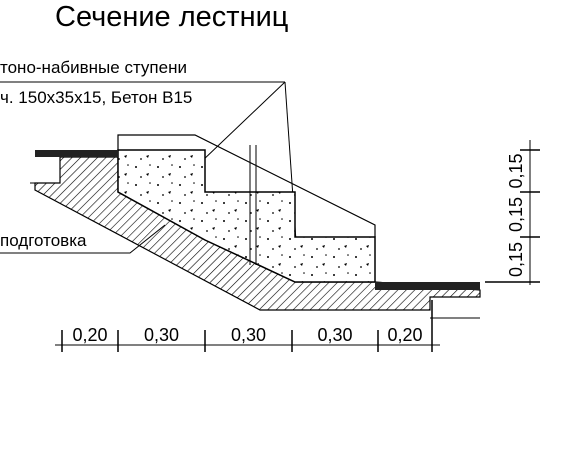  What do you see at coordinates (96, 97) in the screenshot?
I see `label: ч. 150х35х15, Бетон В15` at bounding box center [96, 97].